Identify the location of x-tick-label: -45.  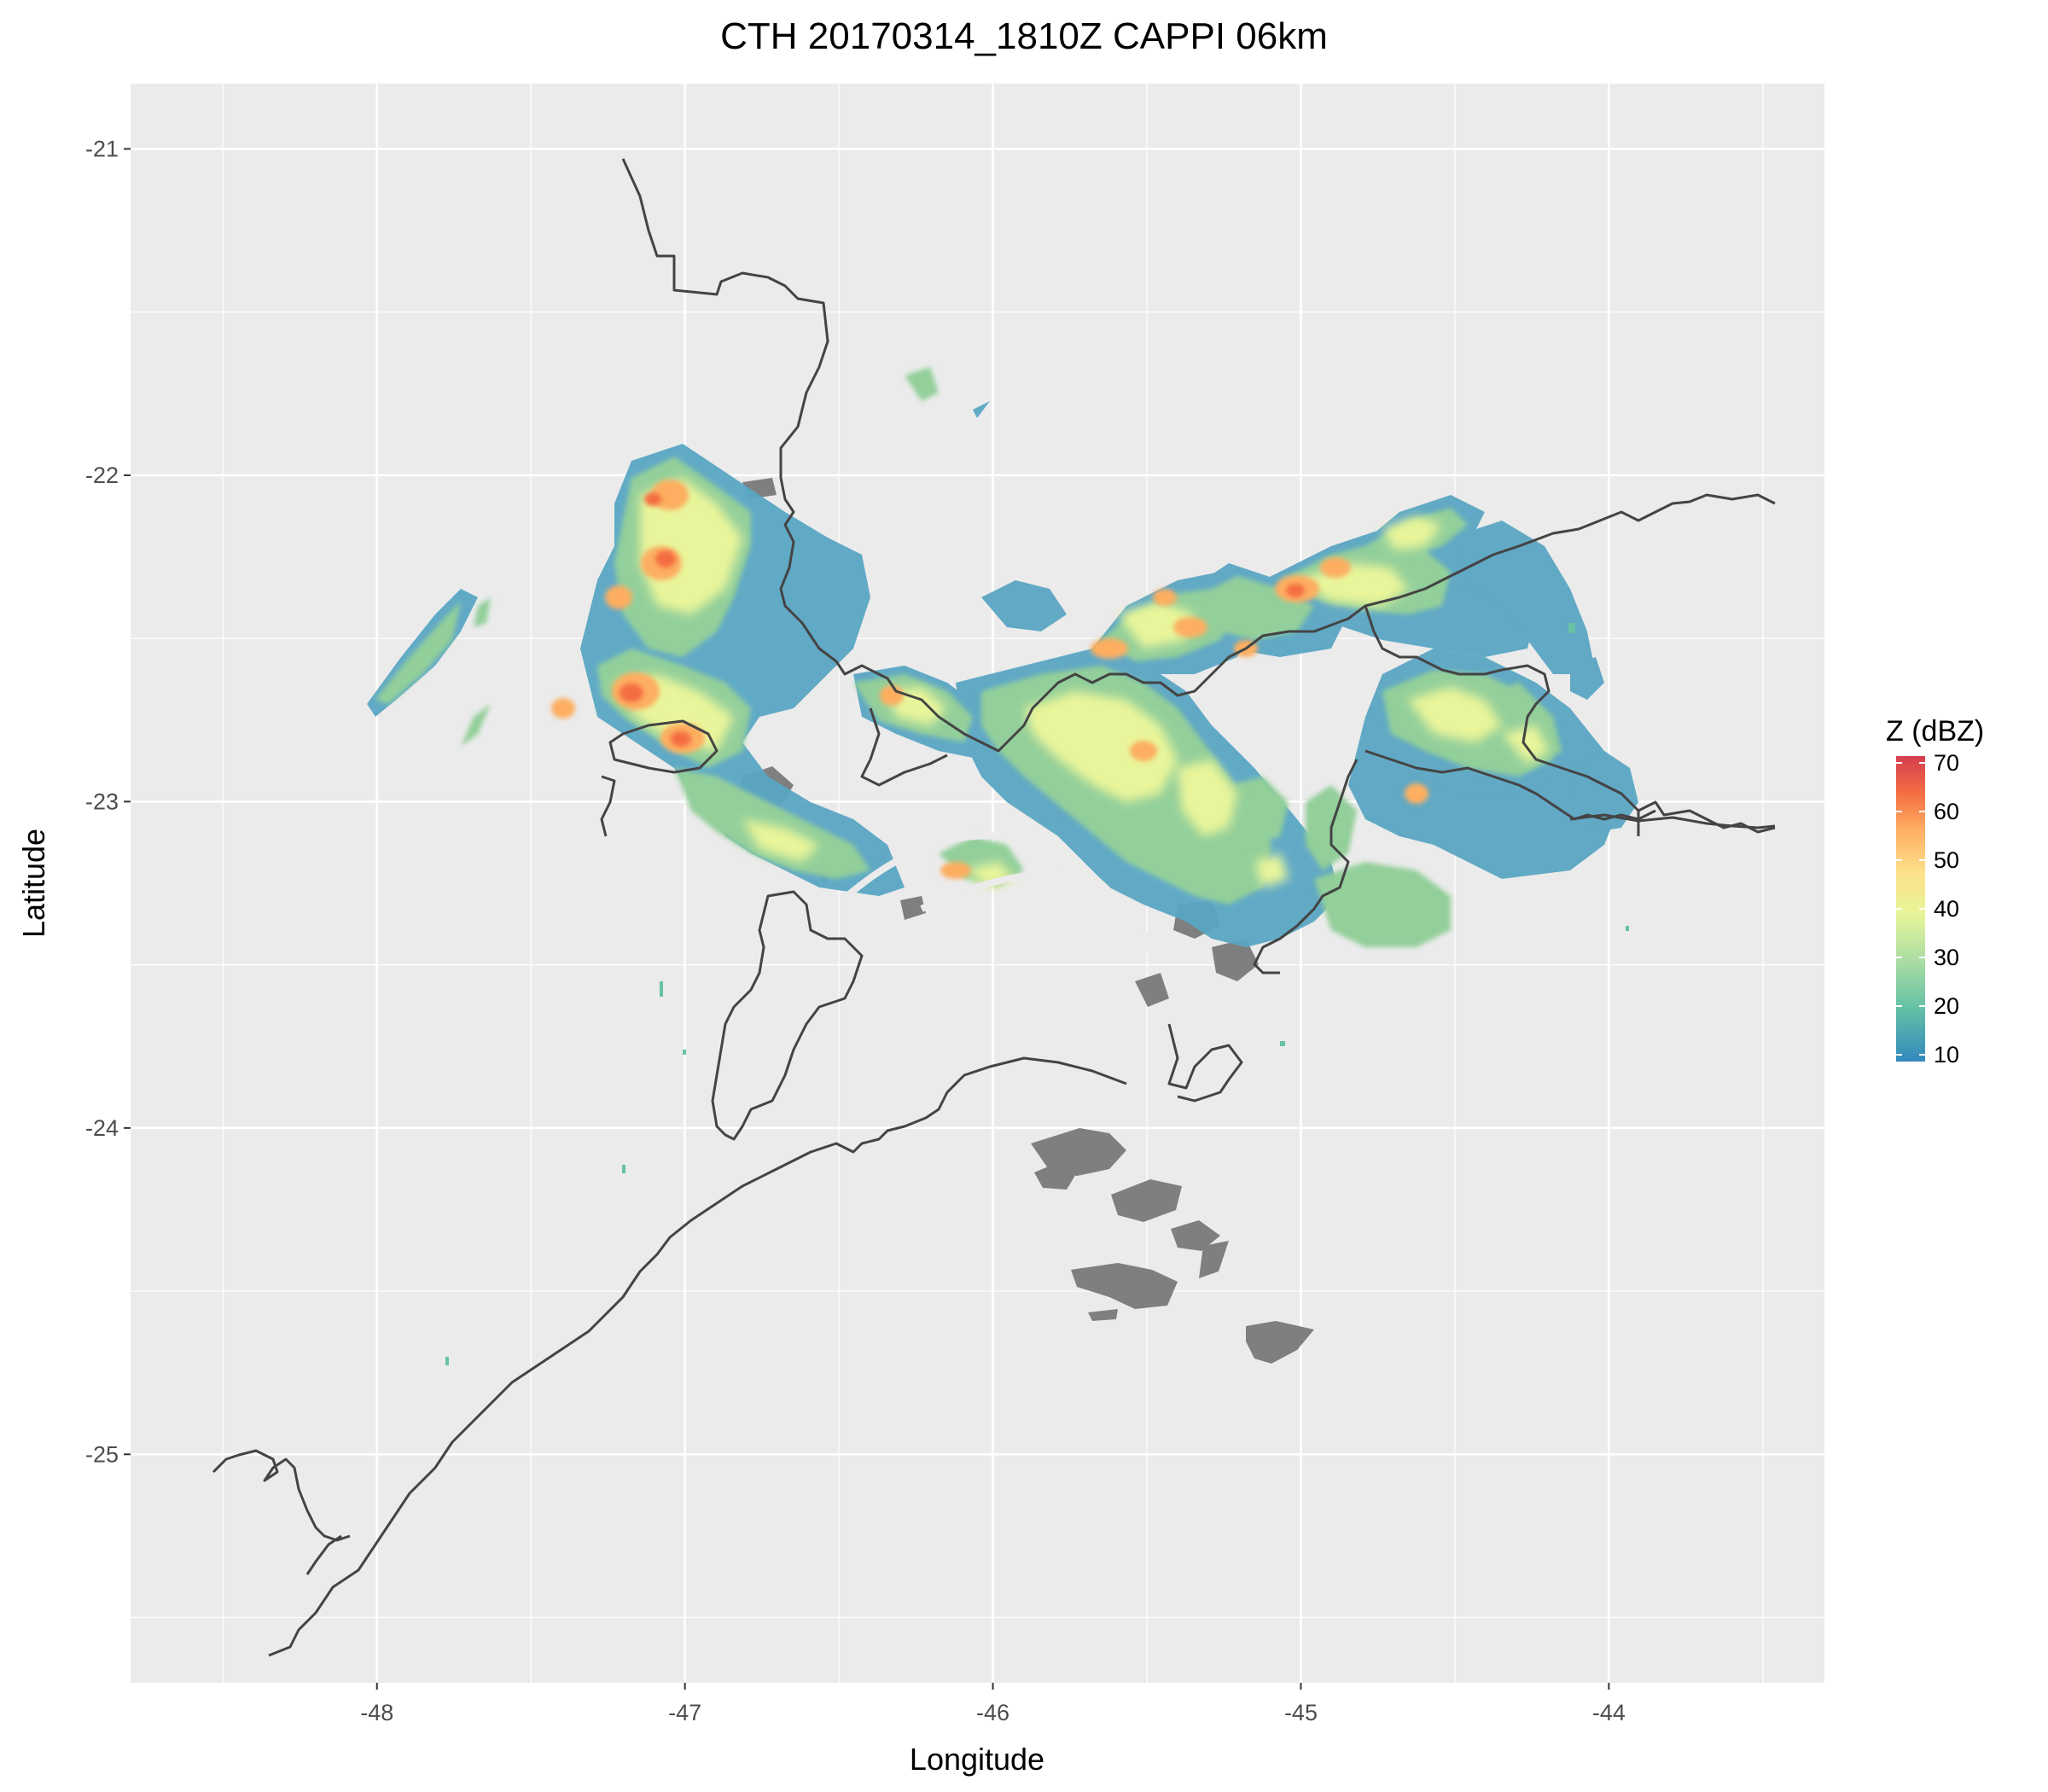
(1301, 1712).